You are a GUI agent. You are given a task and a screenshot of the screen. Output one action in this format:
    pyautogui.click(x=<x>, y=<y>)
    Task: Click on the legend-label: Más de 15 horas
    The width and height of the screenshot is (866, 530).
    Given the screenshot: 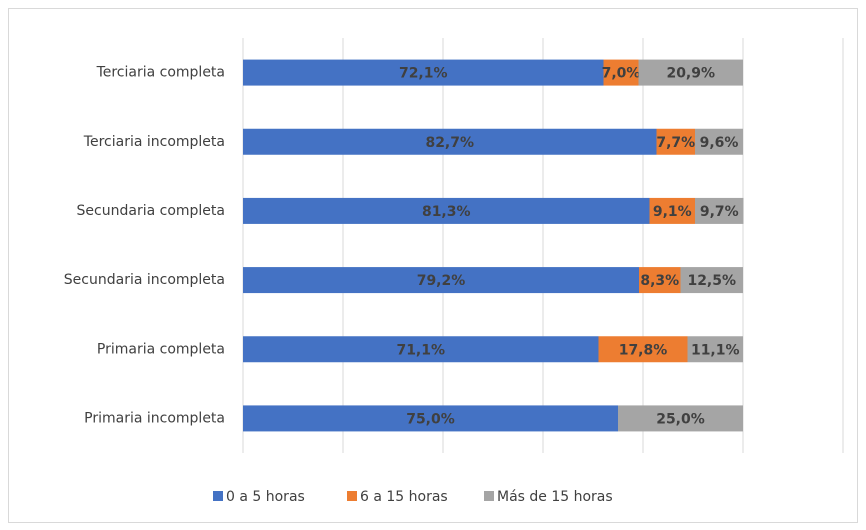 What is the action you would take?
    pyautogui.click(x=555, y=497)
    